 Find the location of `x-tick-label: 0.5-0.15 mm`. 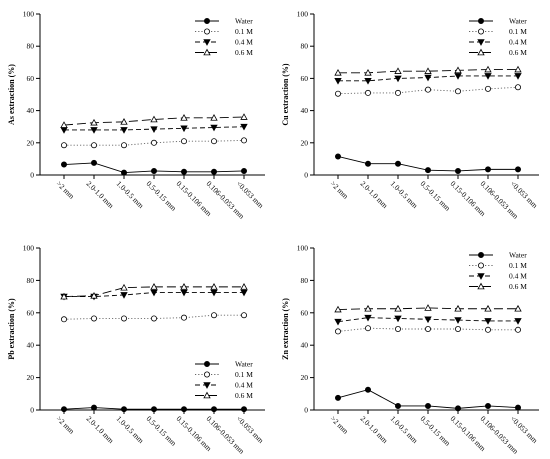

x-tick-label: 0.5-0.15 mm is located at coordinates (436, 196).